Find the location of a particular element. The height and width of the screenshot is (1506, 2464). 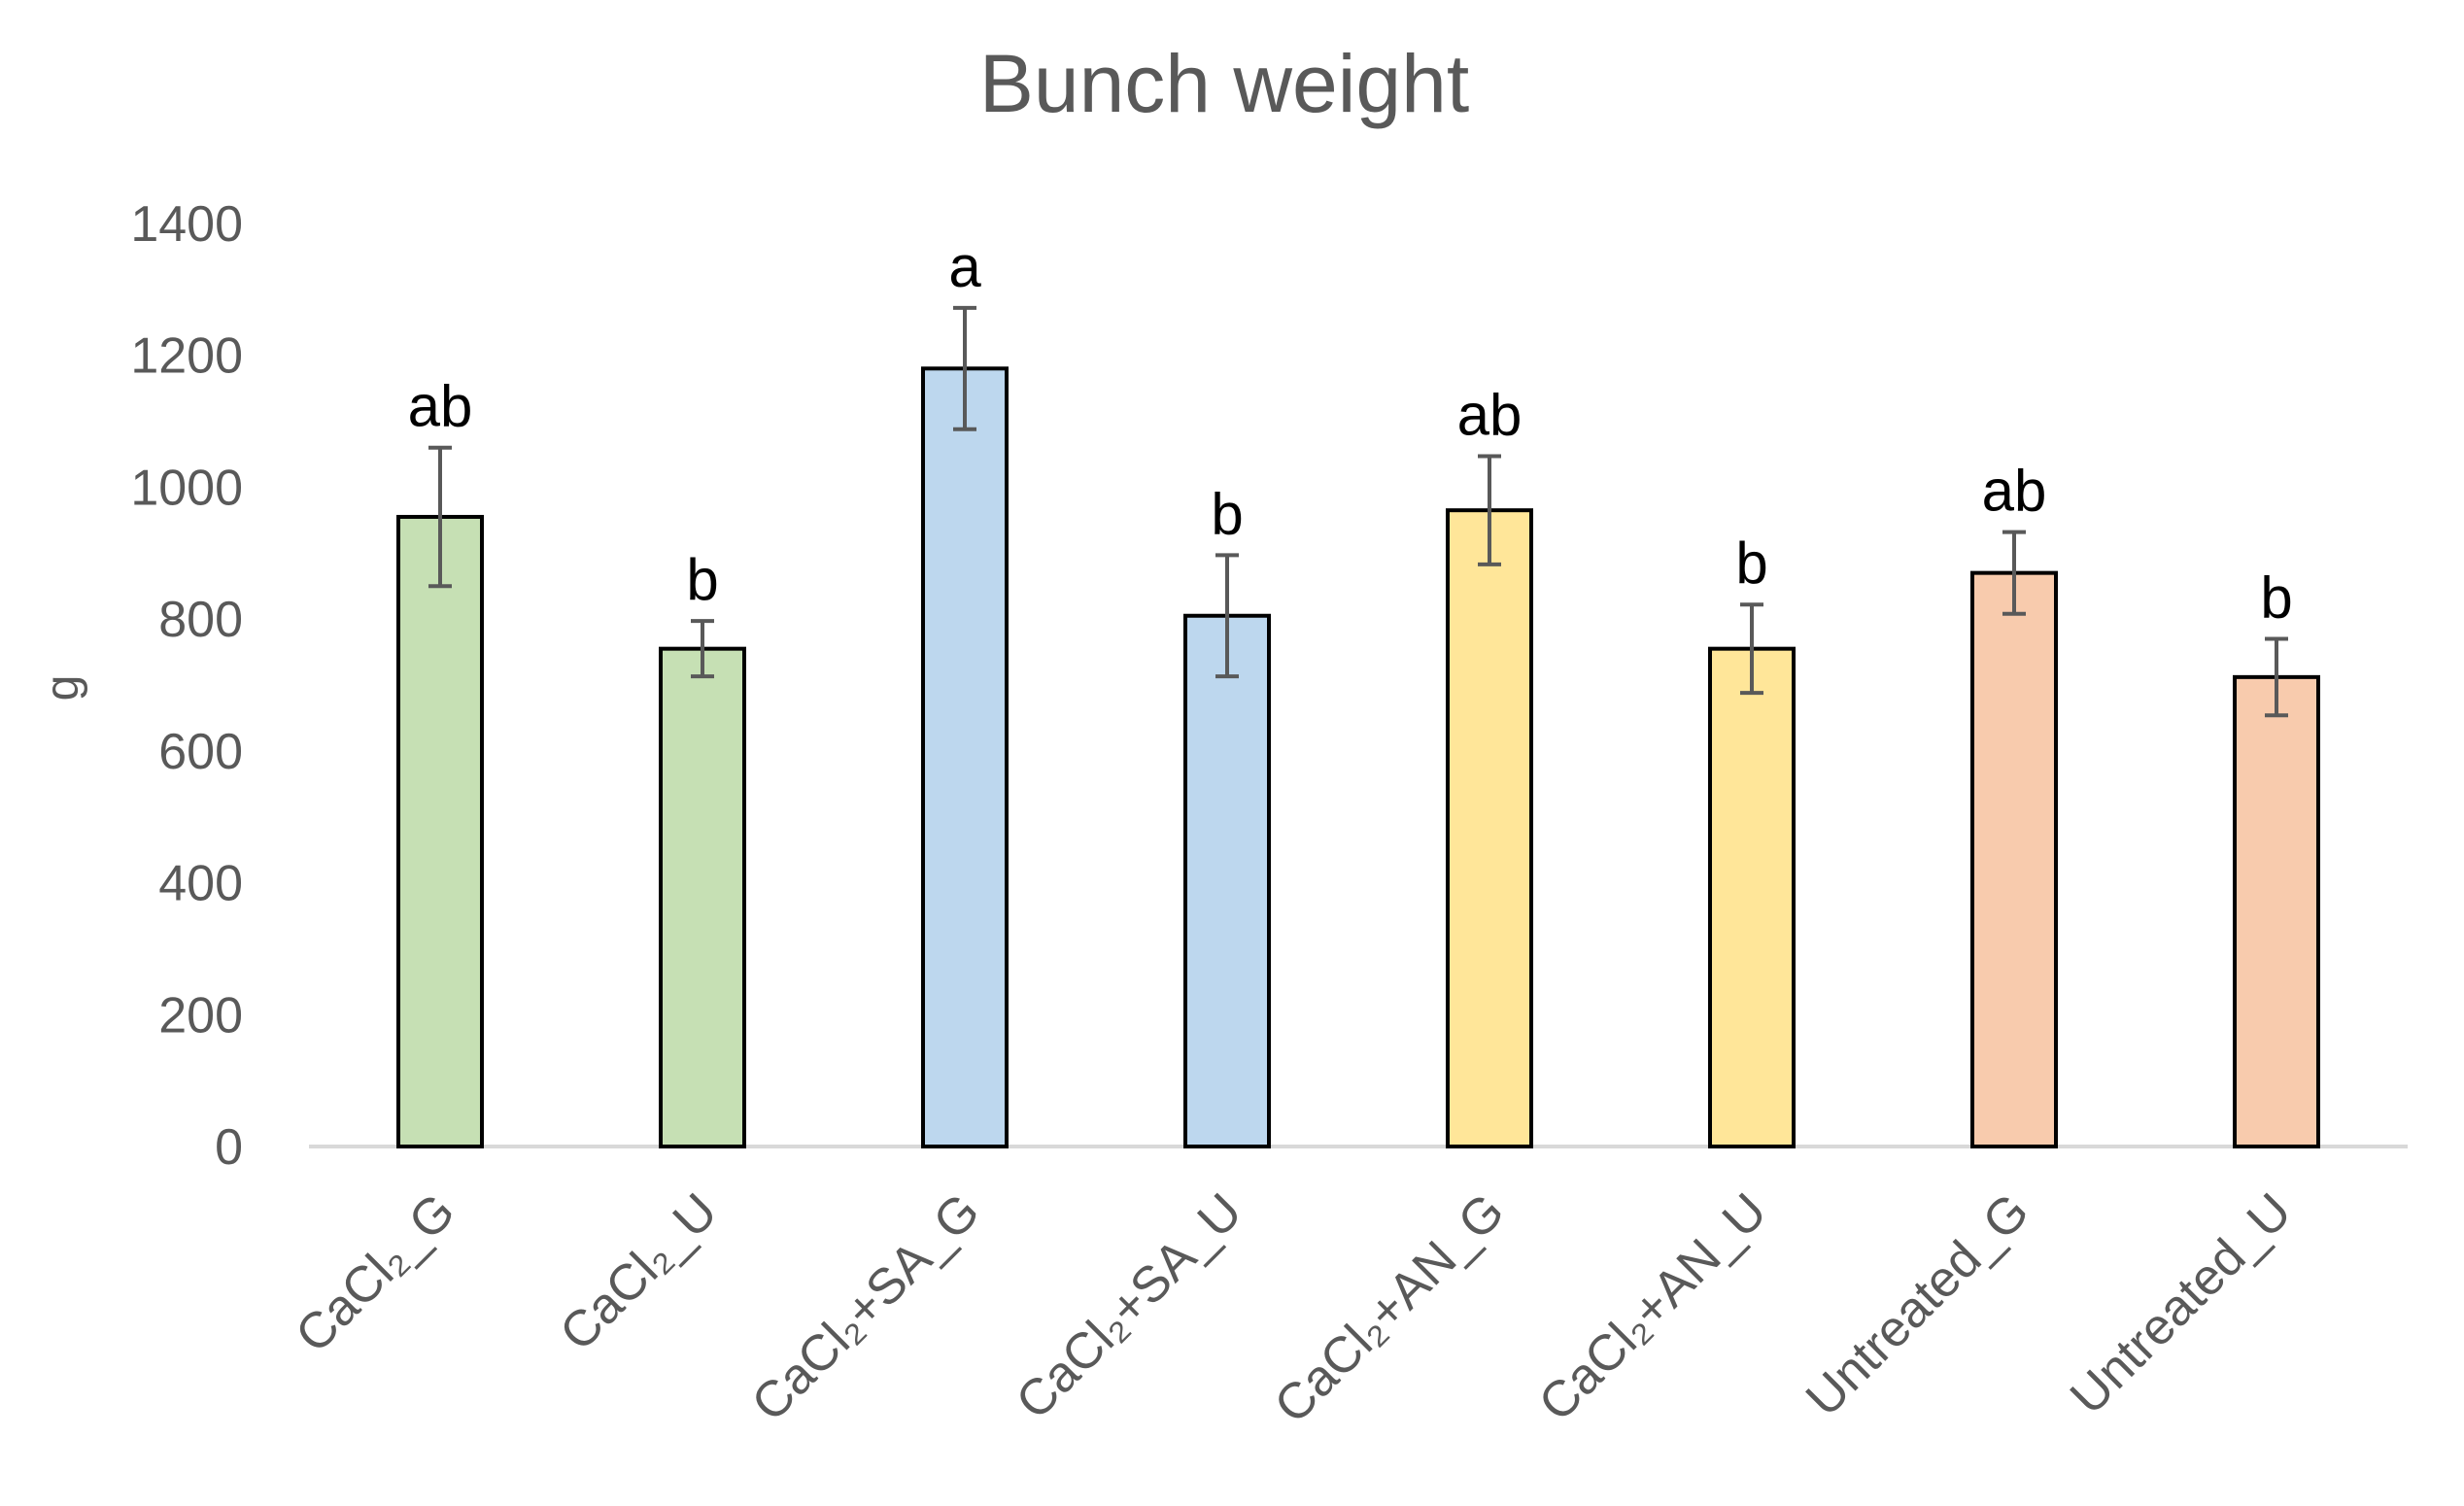

y-axis-ticks: 0 200 400 600 800 1000 1200 1400 is located at coordinates (186, 686).